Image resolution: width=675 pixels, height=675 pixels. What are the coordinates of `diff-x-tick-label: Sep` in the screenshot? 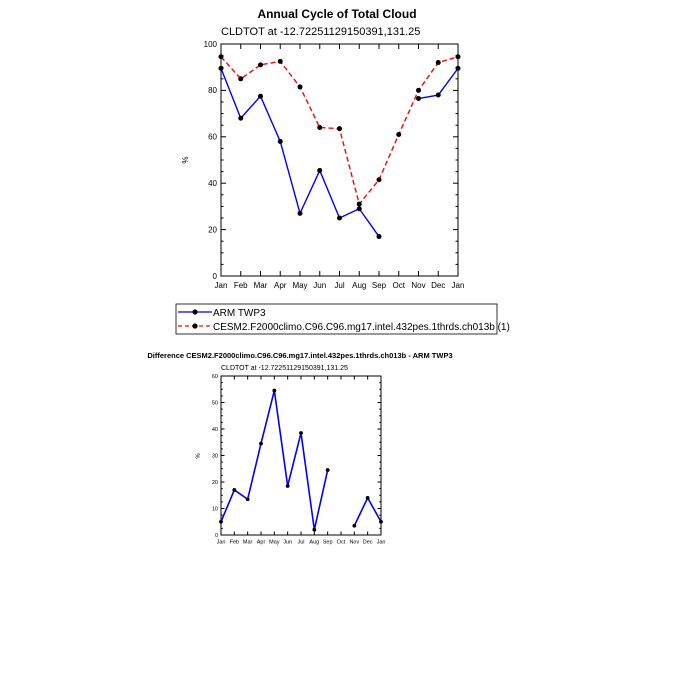 It's located at (328, 543).